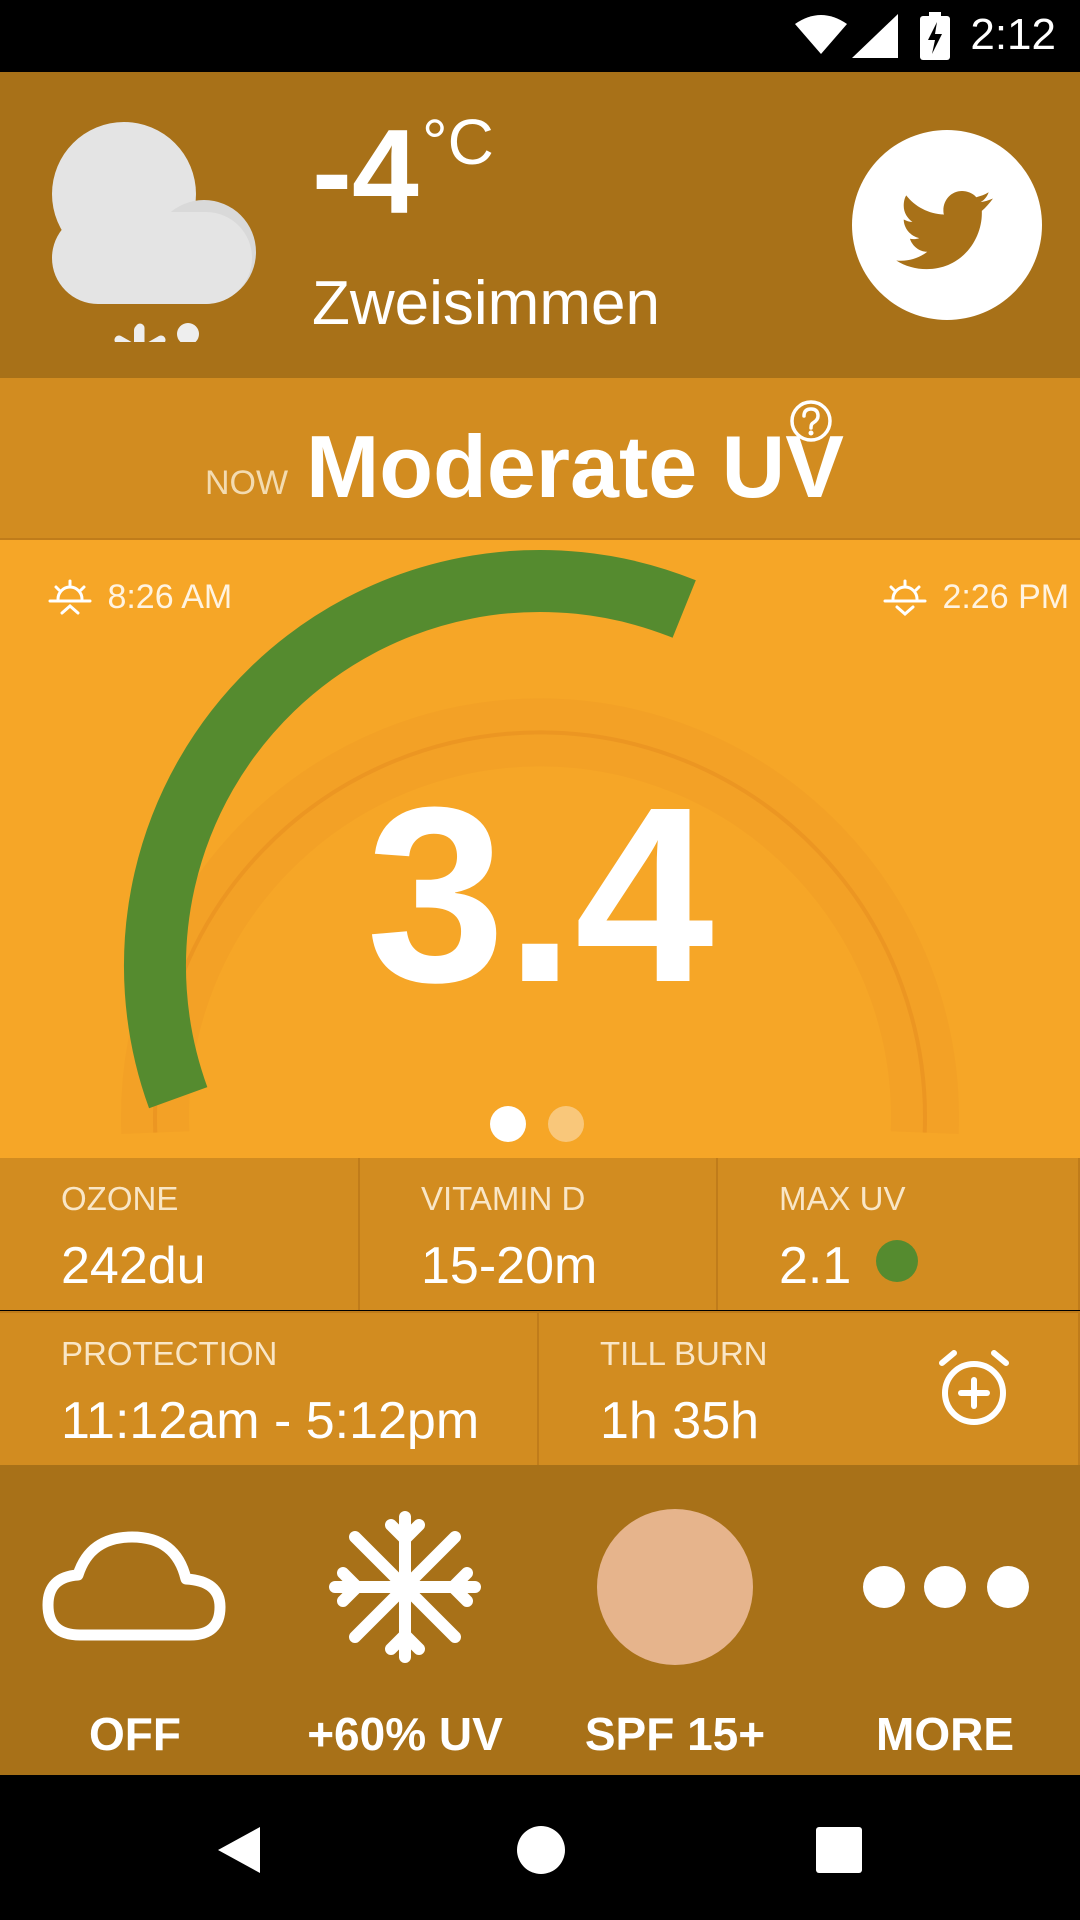 The height and width of the screenshot is (1920, 1080). Describe the element at coordinates (169, 1353) in the screenshot. I see `protection-label: PROTECTION` at that location.